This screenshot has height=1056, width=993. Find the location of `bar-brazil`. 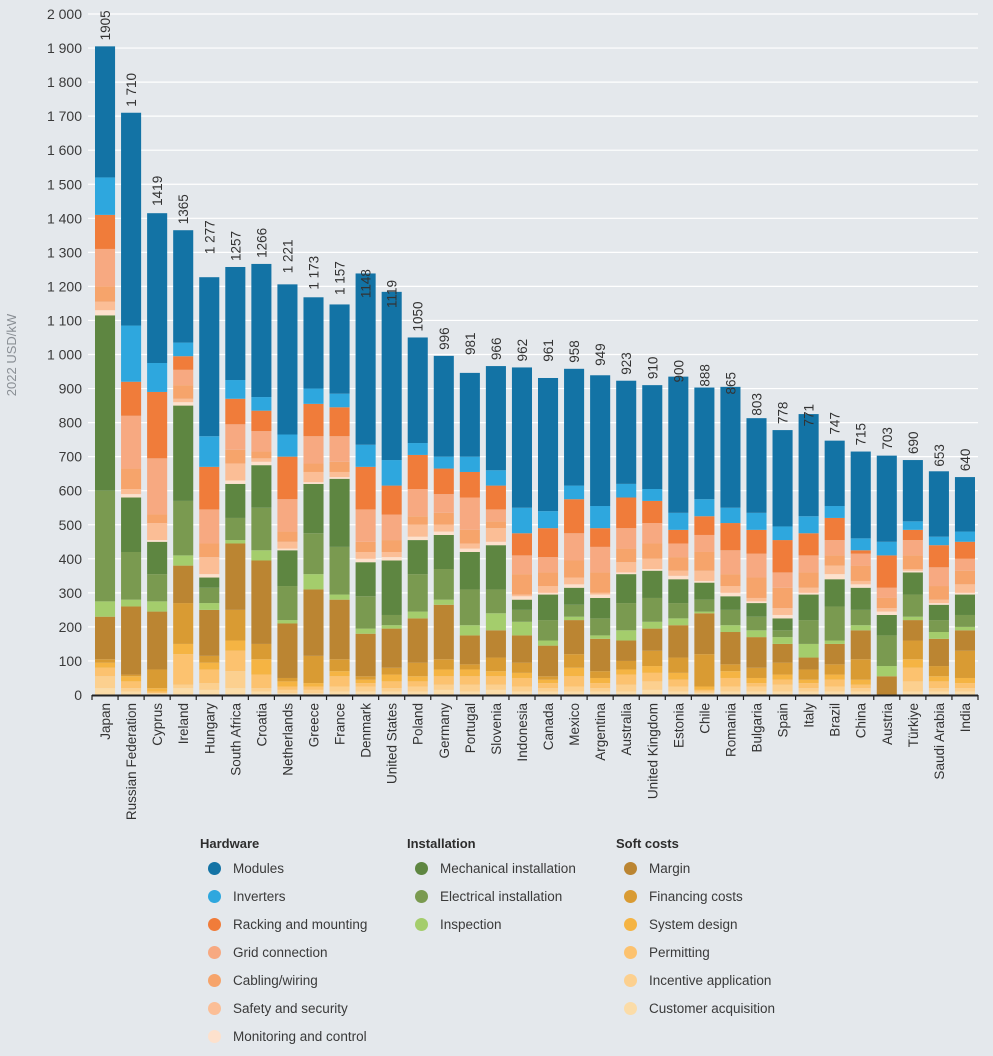

bar-brazil is located at coordinates (834, 567).